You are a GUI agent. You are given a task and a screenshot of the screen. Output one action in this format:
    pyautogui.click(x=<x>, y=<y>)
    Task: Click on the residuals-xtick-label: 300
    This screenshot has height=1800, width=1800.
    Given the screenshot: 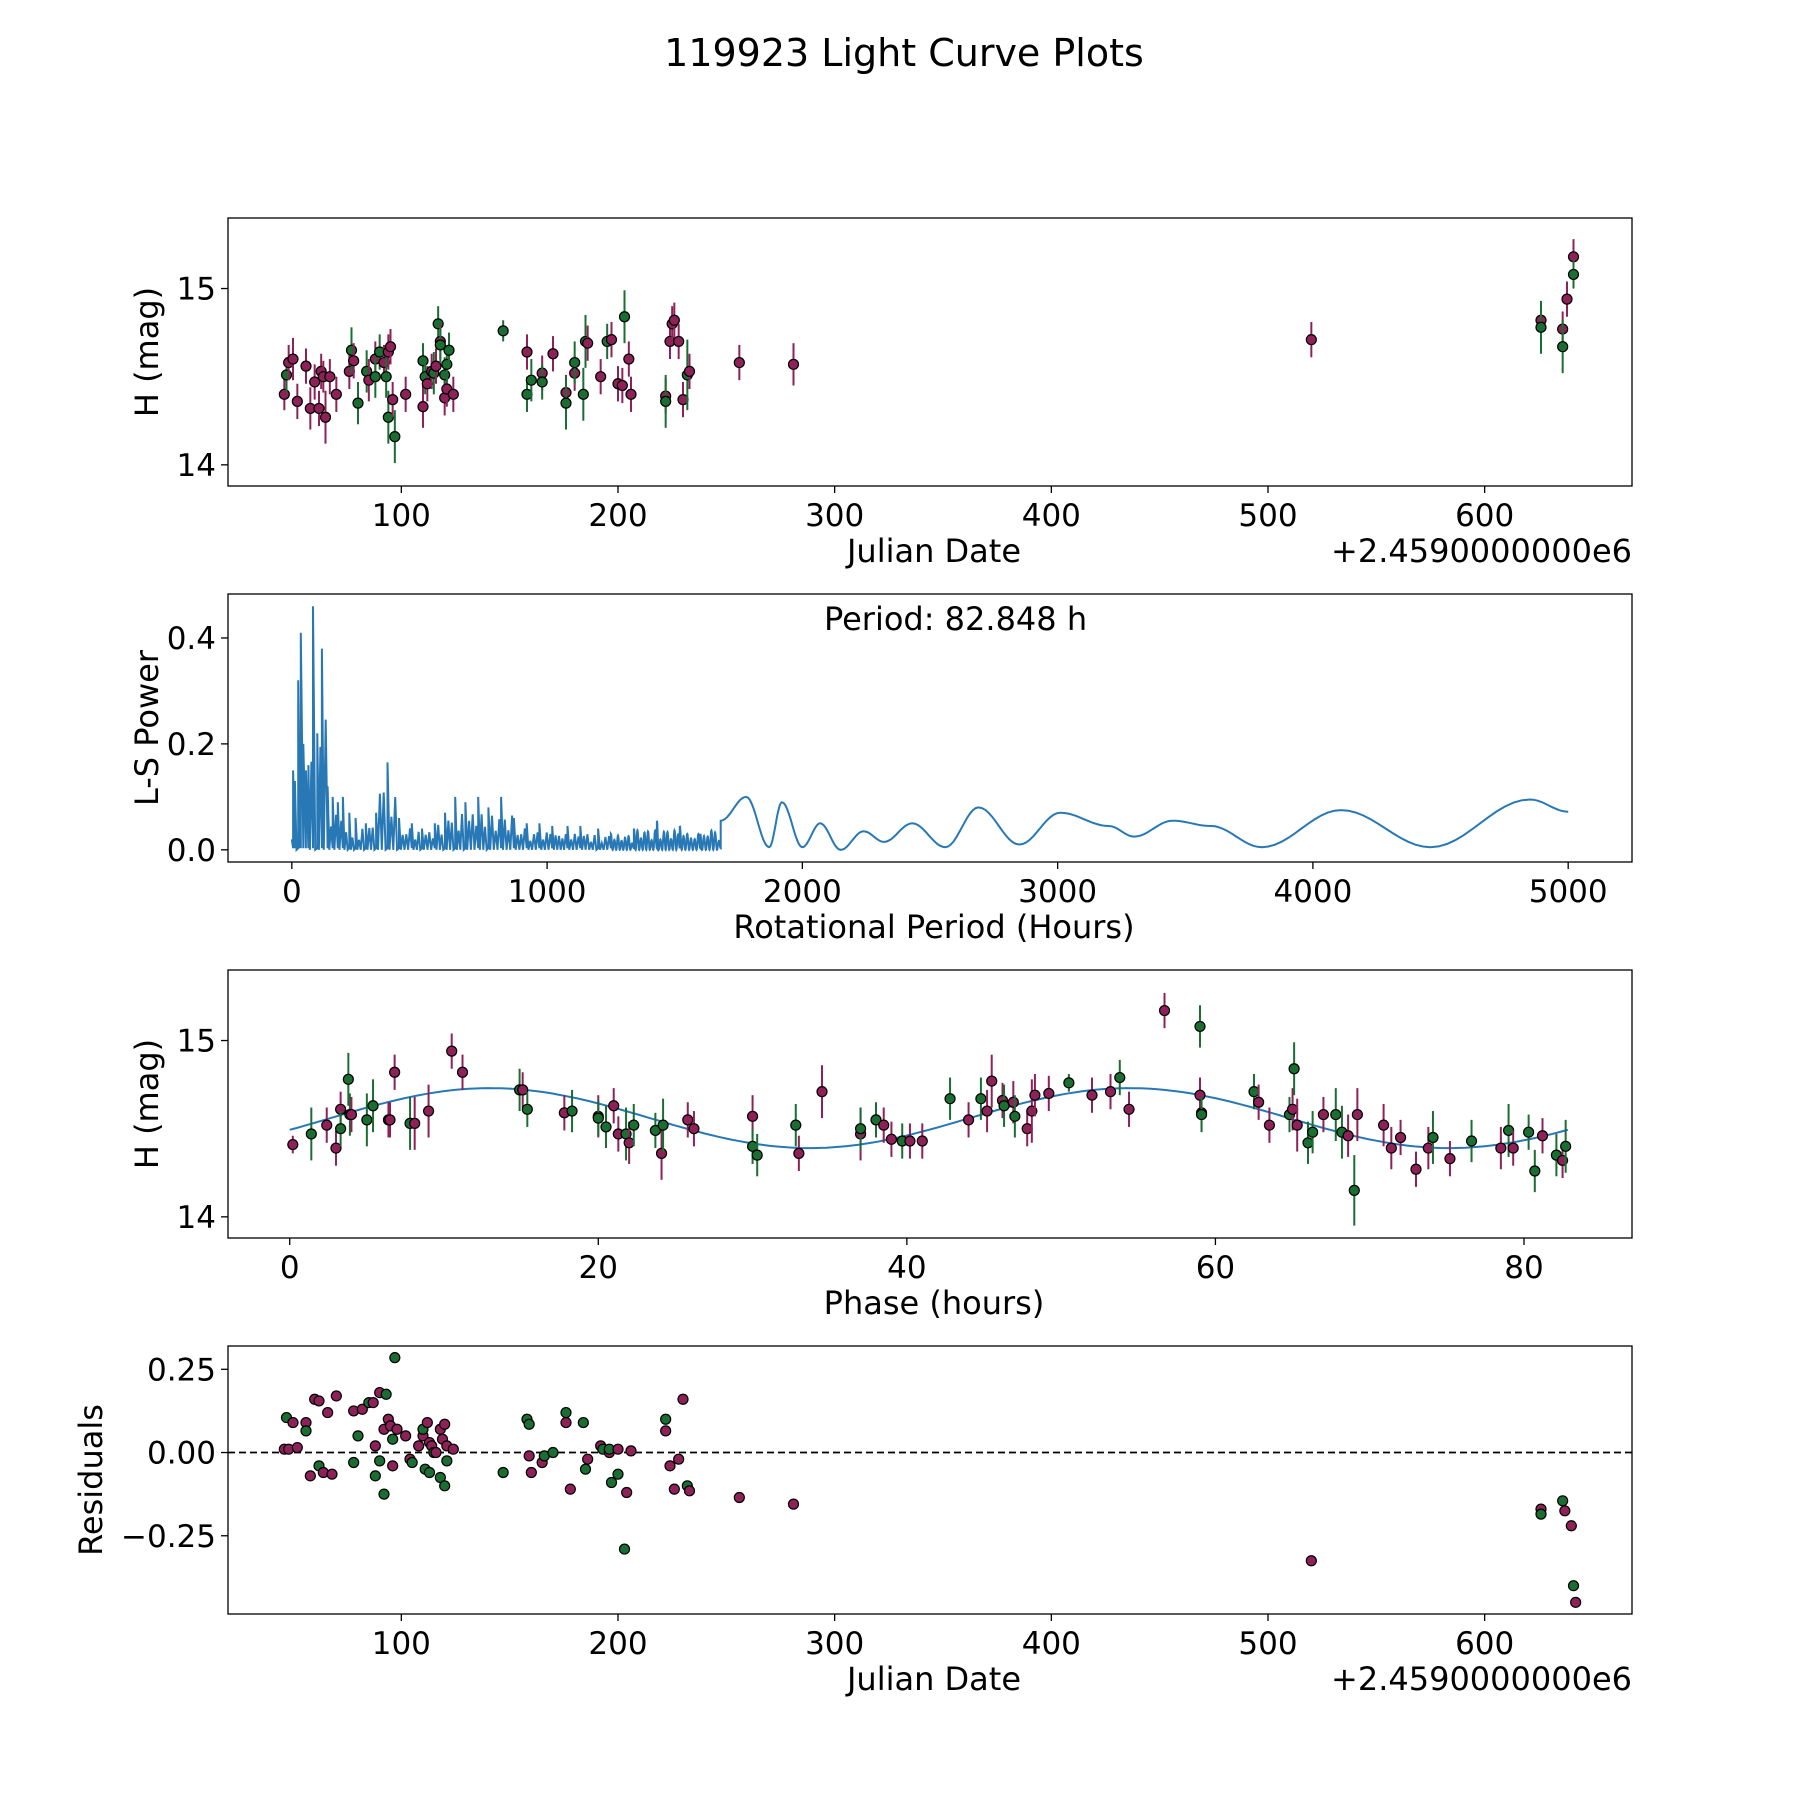 What is the action you would take?
    pyautogui.click(x=834, y=1644)
    